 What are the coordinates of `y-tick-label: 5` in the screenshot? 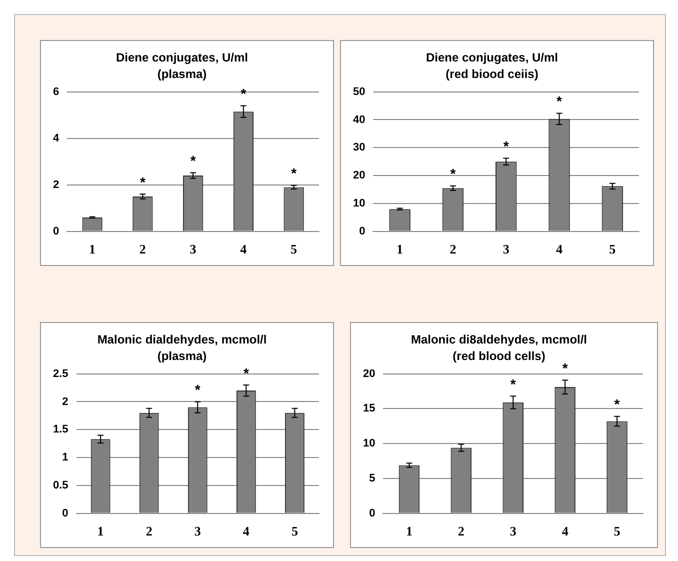 It's located at (372, 478).